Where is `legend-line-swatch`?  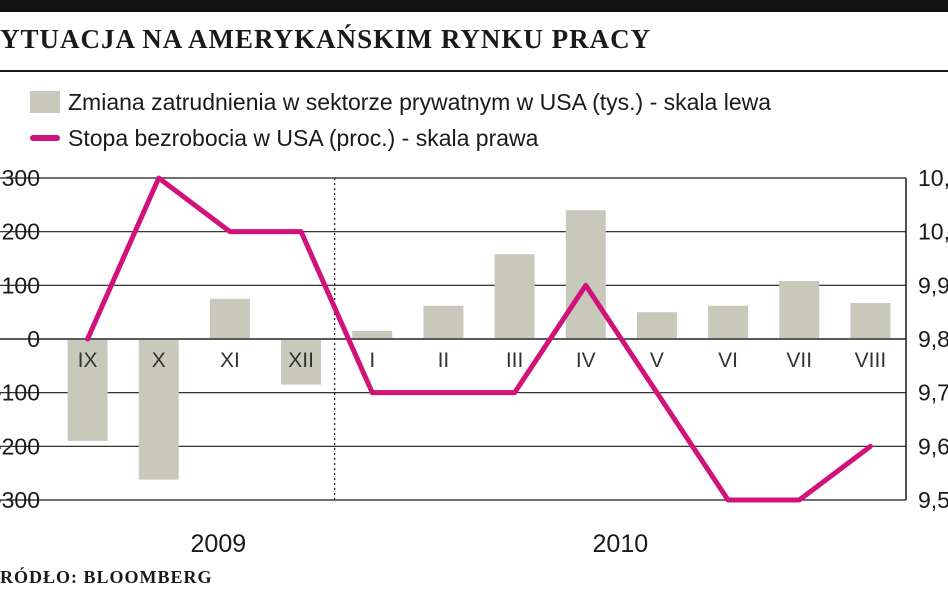 legend-line-swatch is located at coordinates (45, 138).